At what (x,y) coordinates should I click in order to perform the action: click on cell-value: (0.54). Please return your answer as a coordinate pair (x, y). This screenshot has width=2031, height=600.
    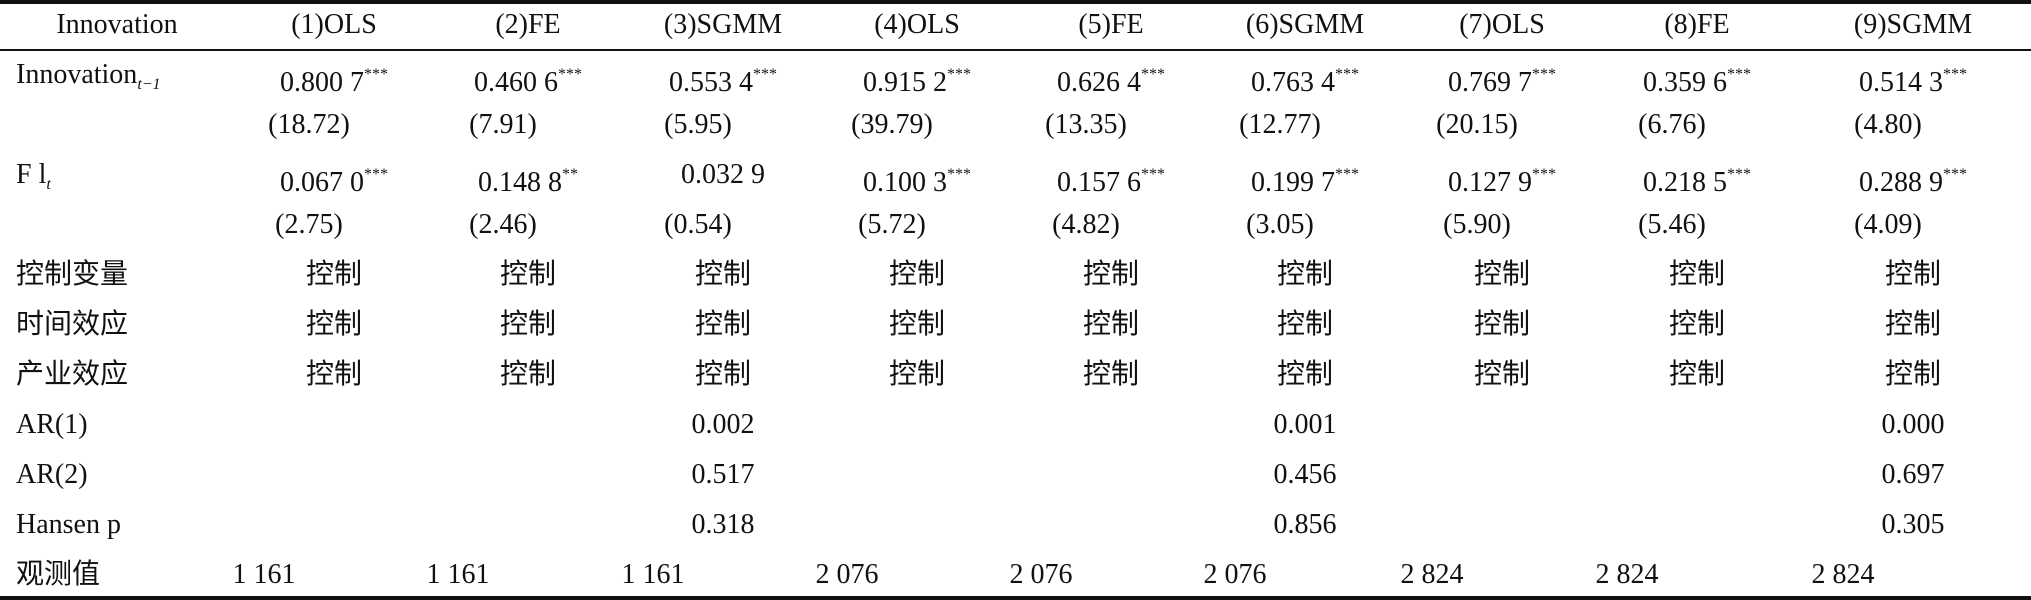
    Looking at the image, I should click on (698, 224).